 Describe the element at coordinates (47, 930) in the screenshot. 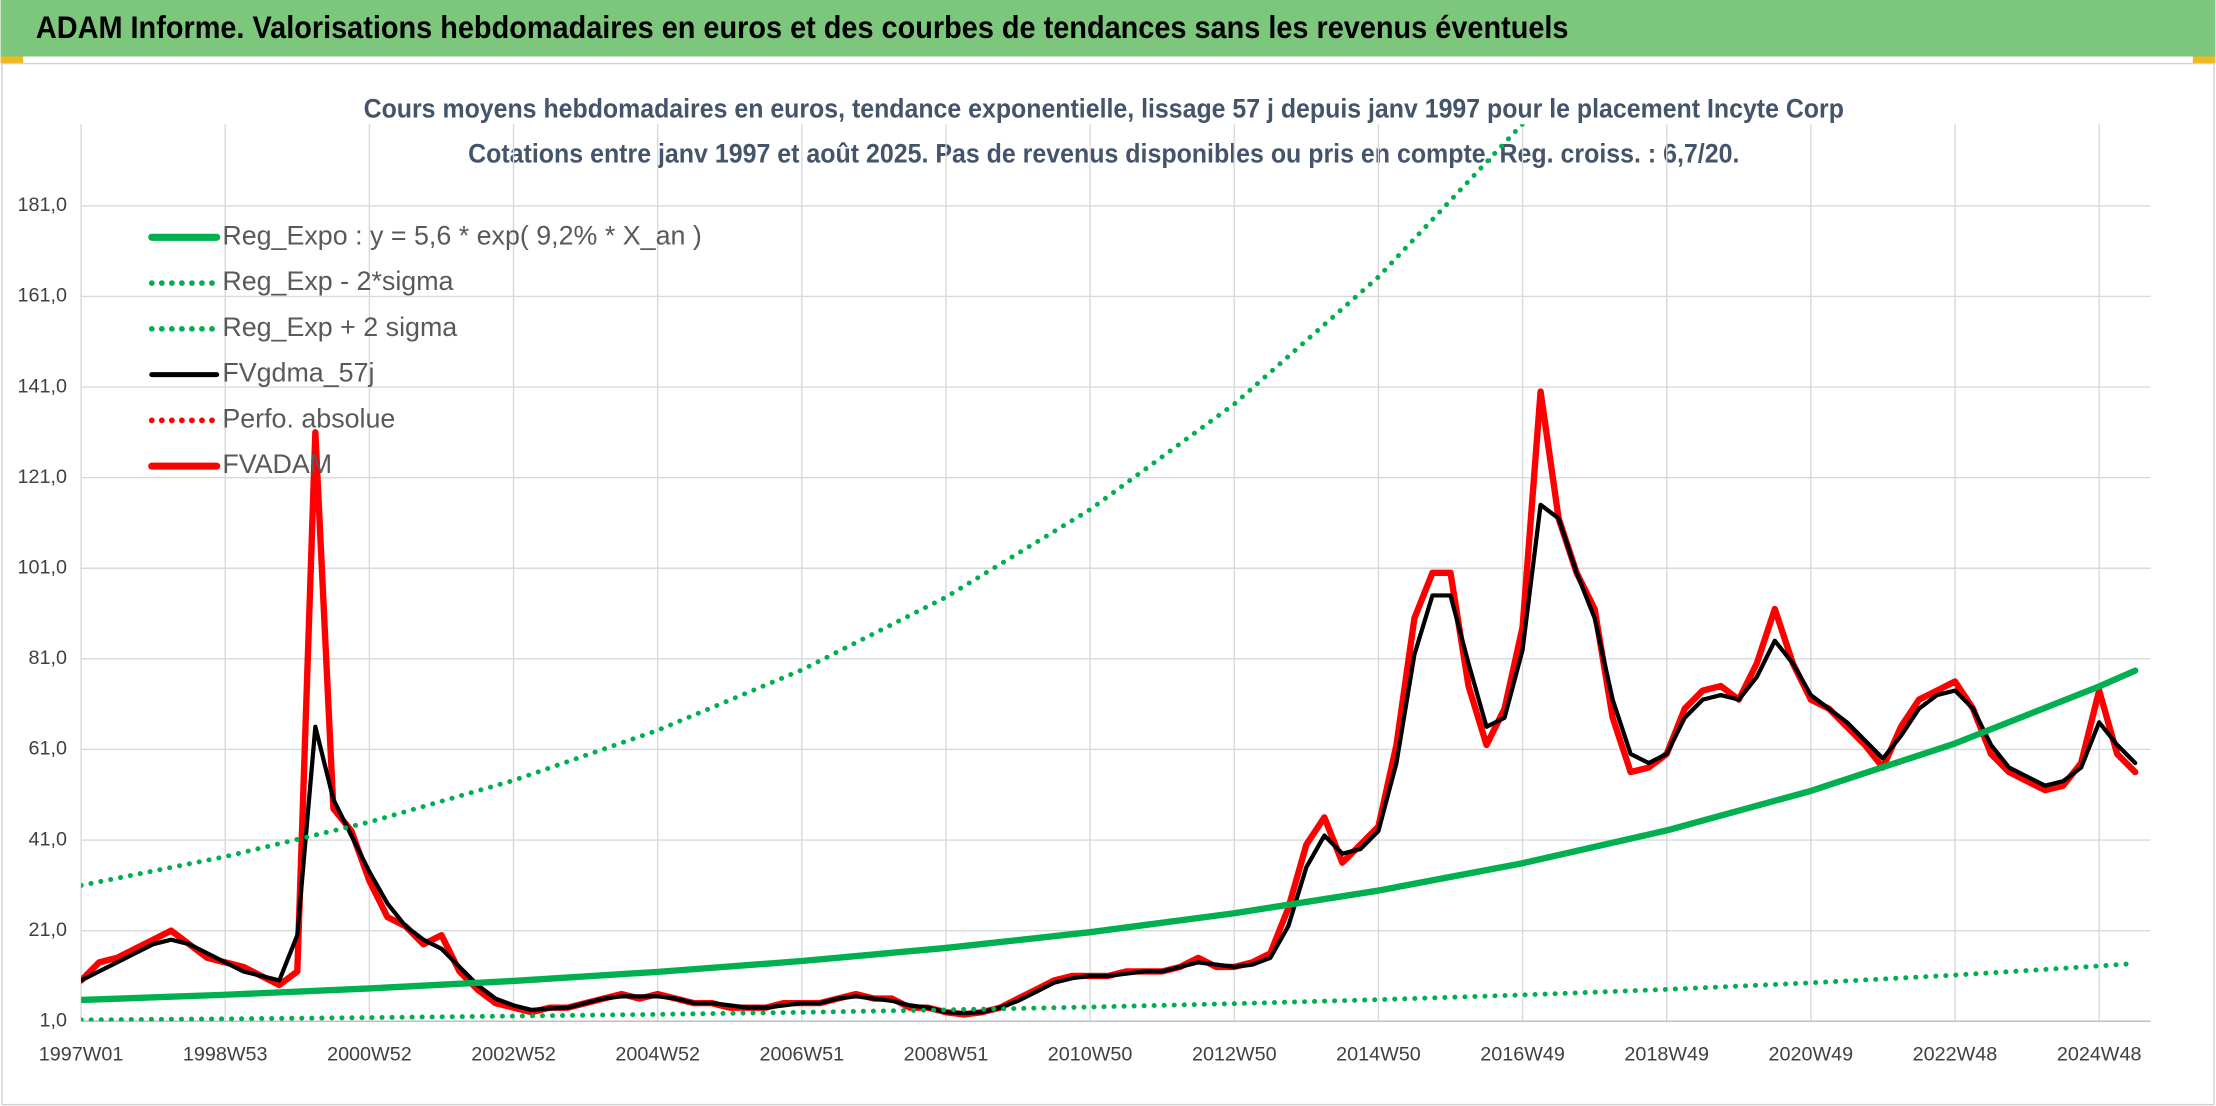

I see `y-tick-label: 21,0` at that location.